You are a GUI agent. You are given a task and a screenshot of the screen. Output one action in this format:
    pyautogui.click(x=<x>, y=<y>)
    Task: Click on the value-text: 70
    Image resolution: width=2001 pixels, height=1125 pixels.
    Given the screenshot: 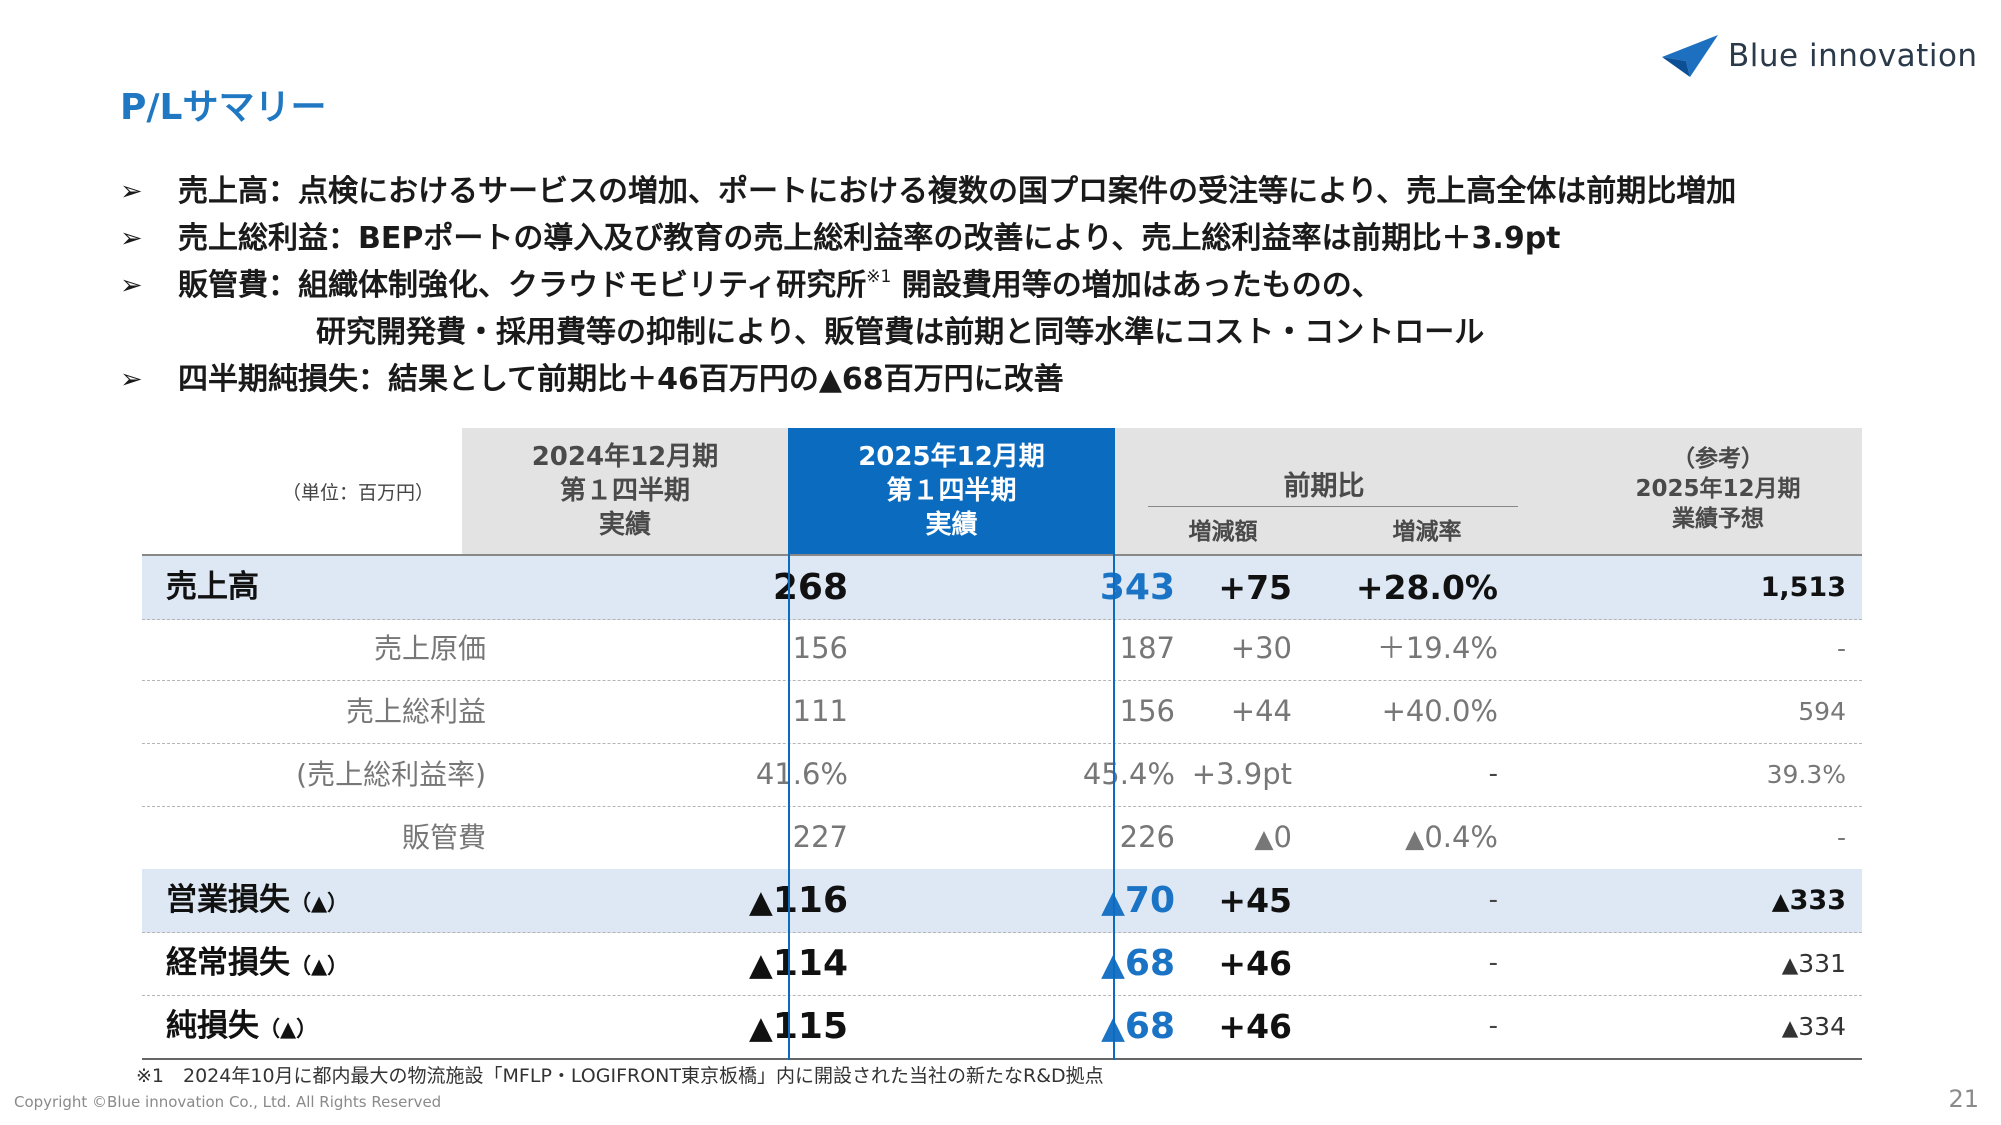 What is the action you would take?
    pyautogui.click(x=1149, y=900)
    